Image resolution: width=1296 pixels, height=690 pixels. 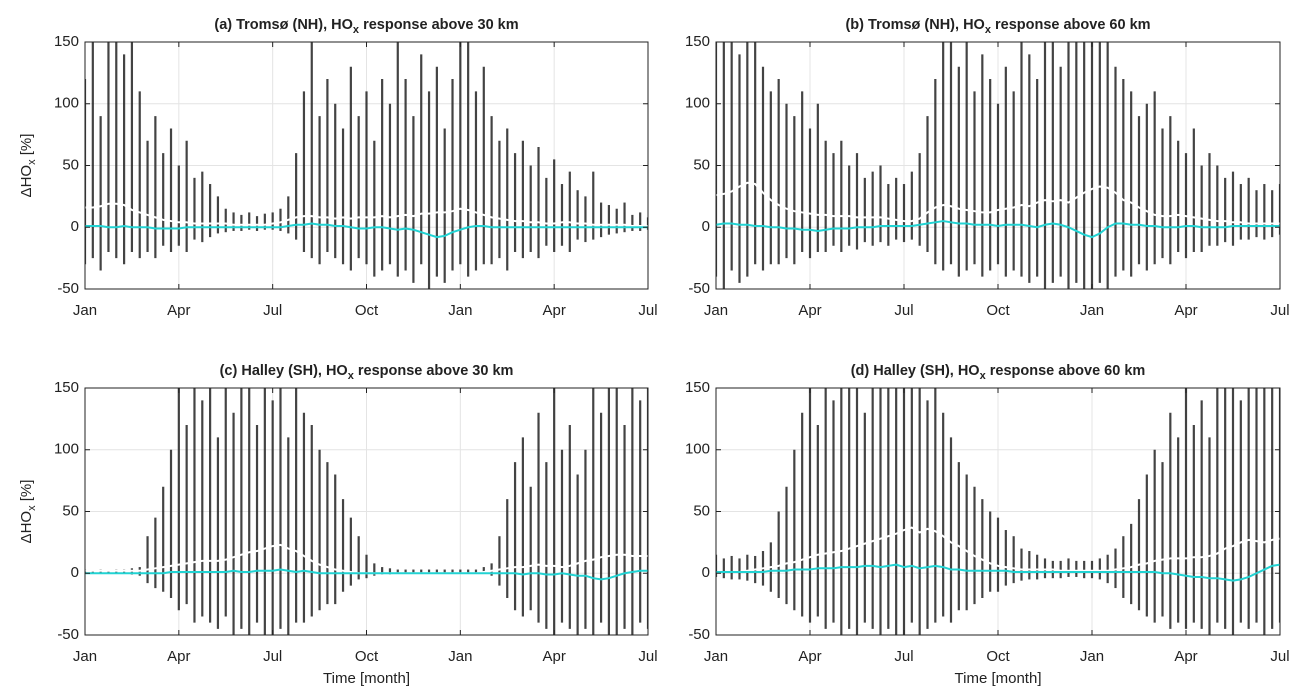 What do you see at coordinates (283, 25) in the screenshot?
I see `chart-title-part: (a) Tromsø (NH), HO` at bounding box center [283, 25].